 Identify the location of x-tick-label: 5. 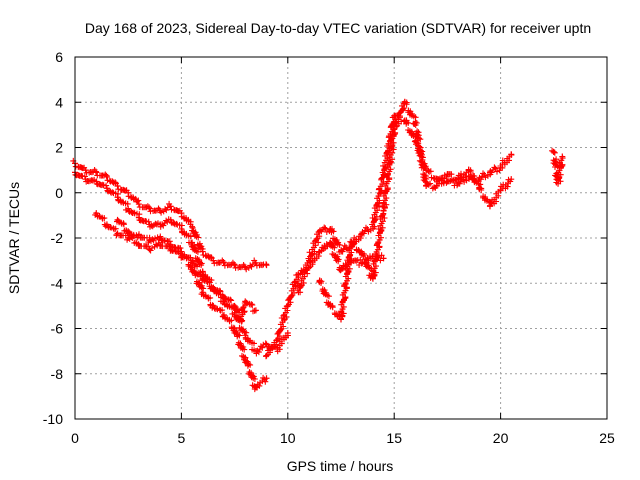
(182, 438).